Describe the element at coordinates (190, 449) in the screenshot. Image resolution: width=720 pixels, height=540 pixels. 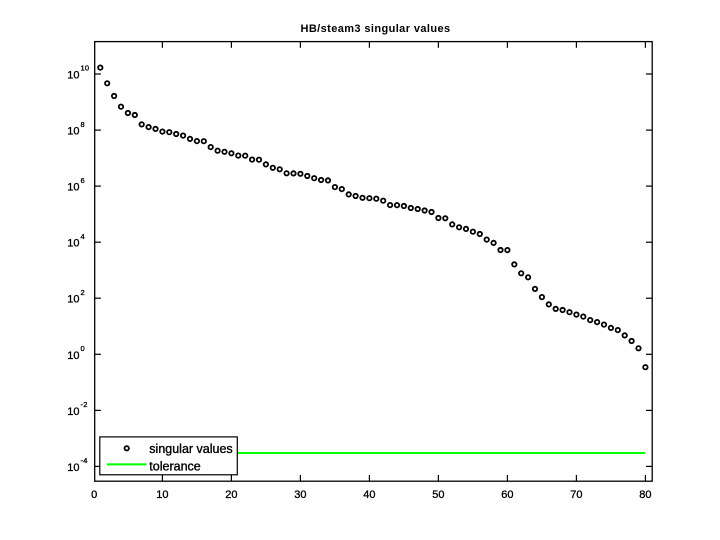
I see `svg-text: singular values` at that location.